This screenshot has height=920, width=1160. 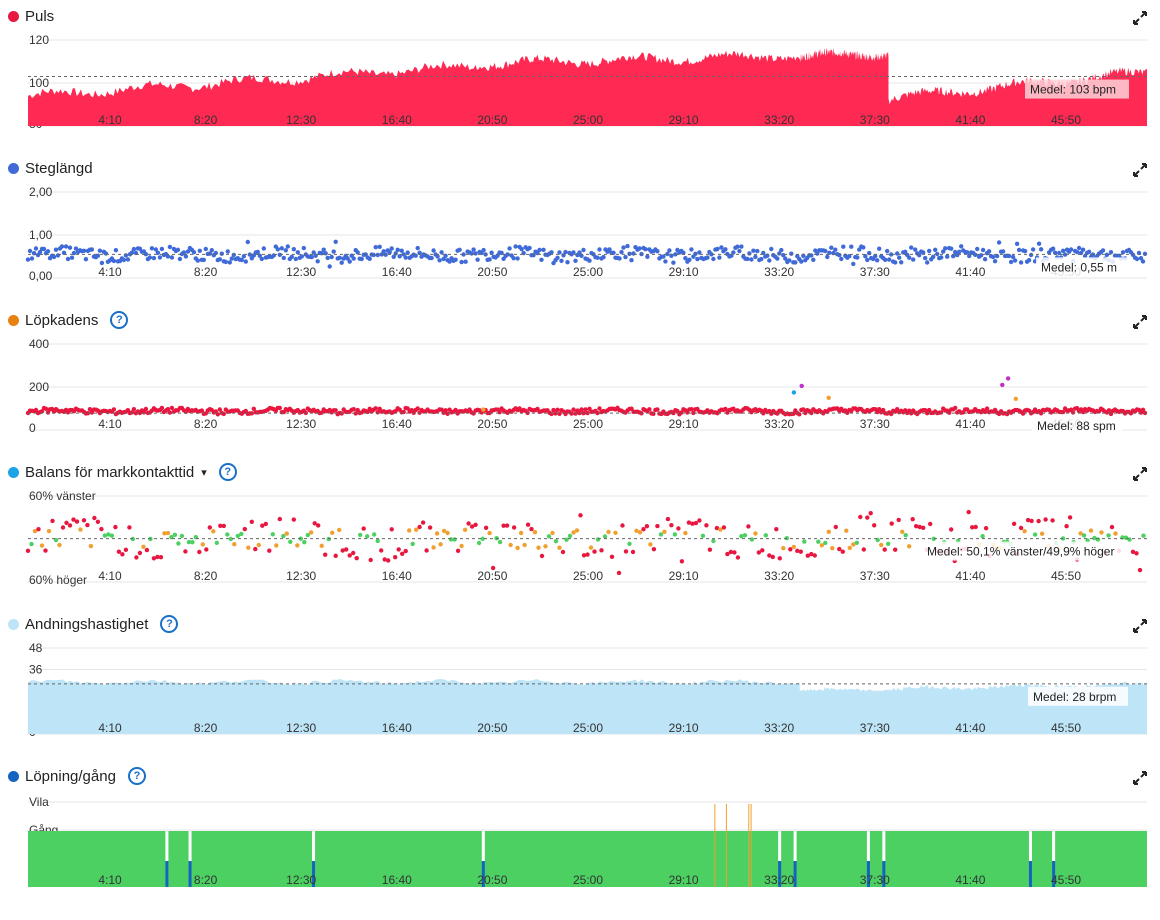 What do you see at coordinates (875, 424) in the screenshot?
I see `x-tick-label: 37:30` at bounding box center [875, 424].